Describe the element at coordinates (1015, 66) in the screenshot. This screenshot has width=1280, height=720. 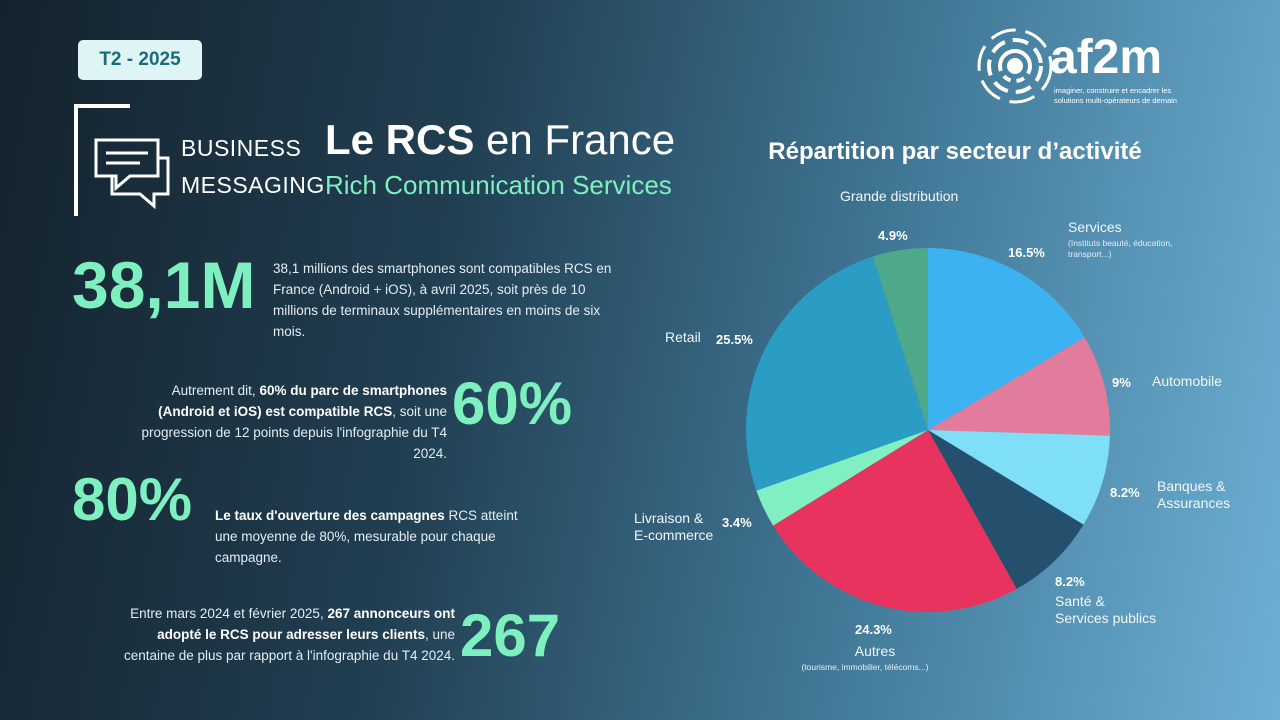
I see `logo-mark` at that location.